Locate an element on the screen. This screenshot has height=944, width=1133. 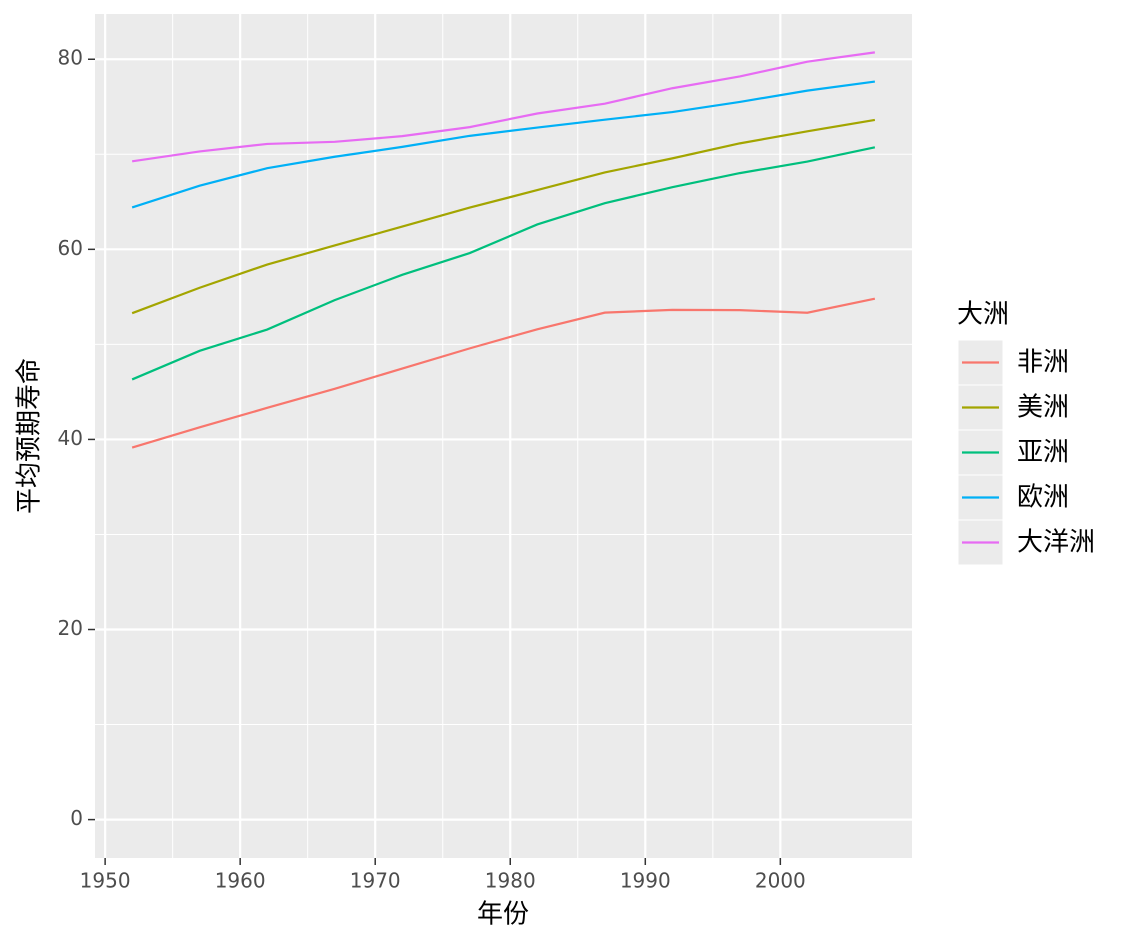
y-axis-title: 平均预期寿命 is located at coordinates (30, 436).